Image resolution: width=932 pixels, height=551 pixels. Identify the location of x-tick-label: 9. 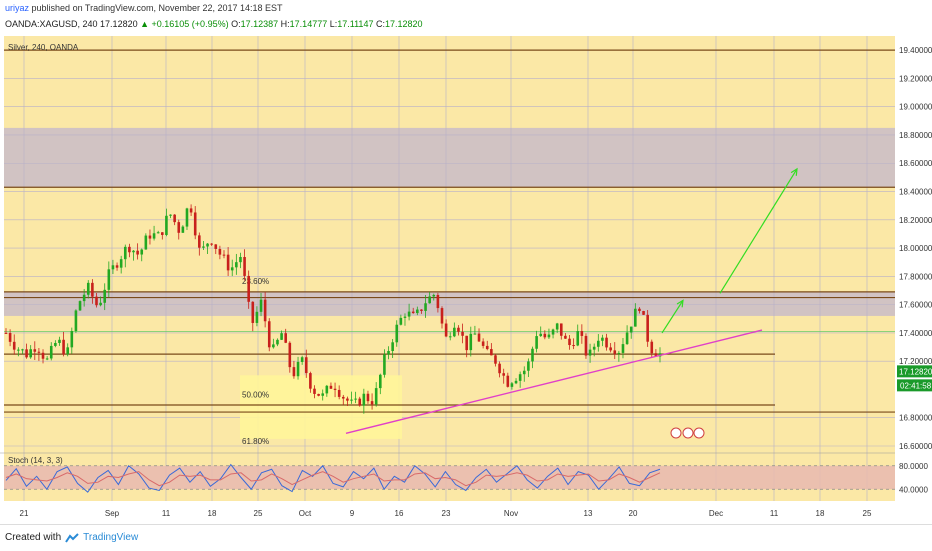
(352, 513).